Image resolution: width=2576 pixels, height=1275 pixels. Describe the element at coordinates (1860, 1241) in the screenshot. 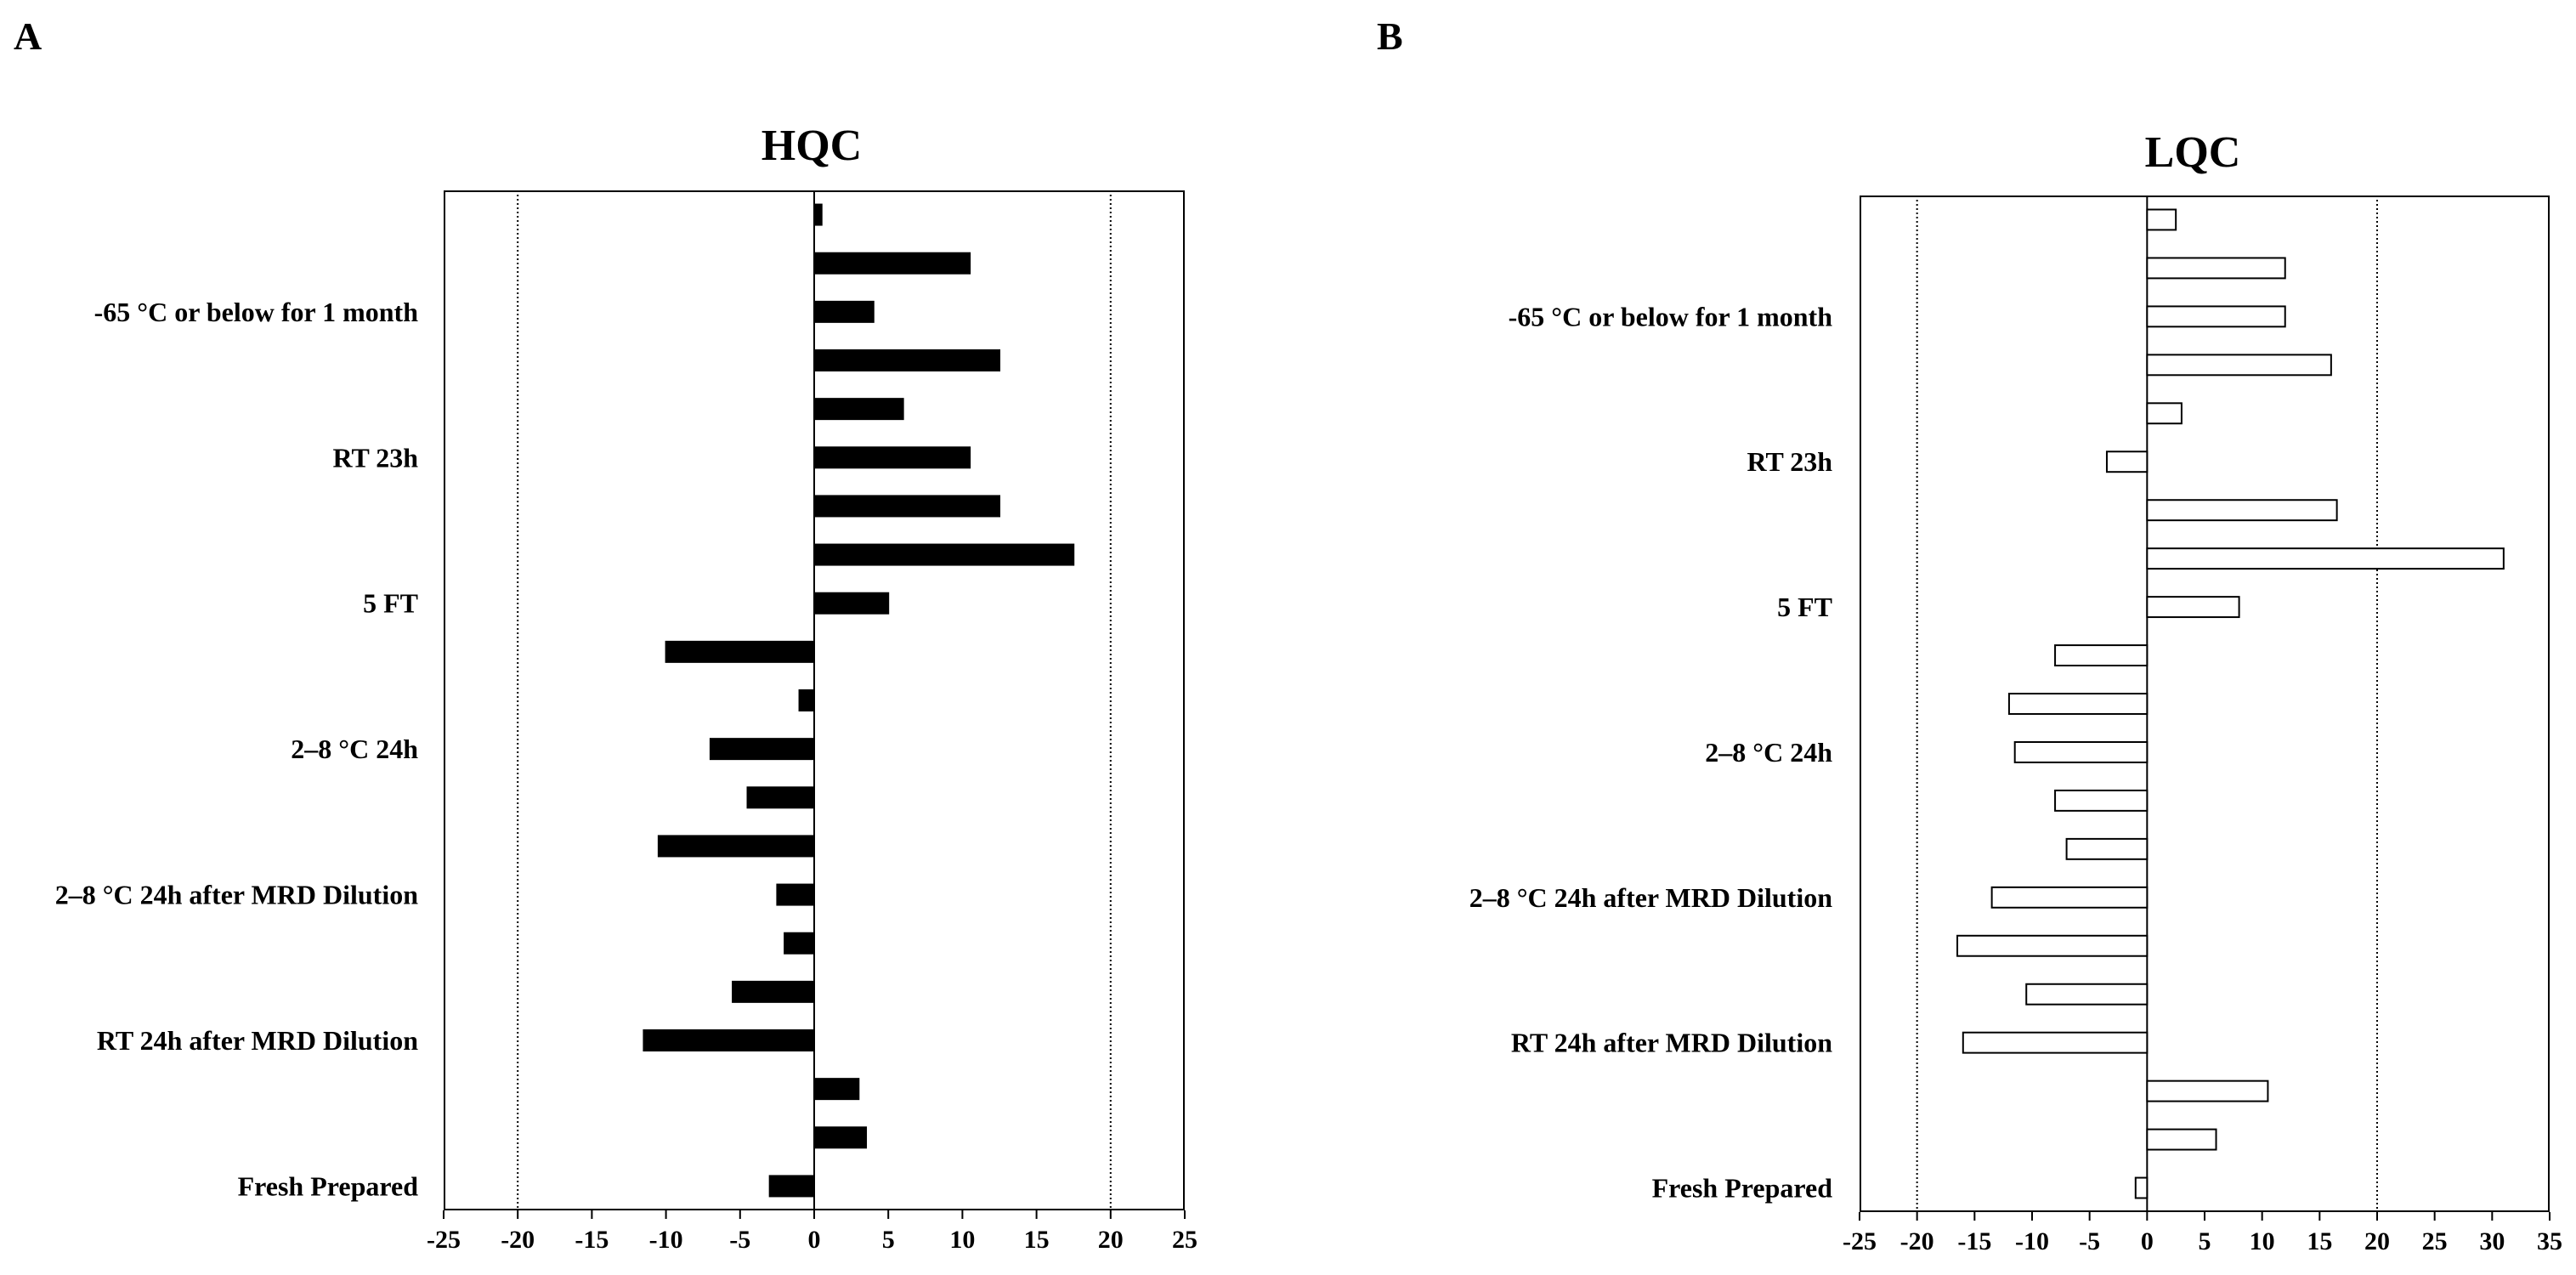

I see `lqc-x-tick-label: -25` at that location.